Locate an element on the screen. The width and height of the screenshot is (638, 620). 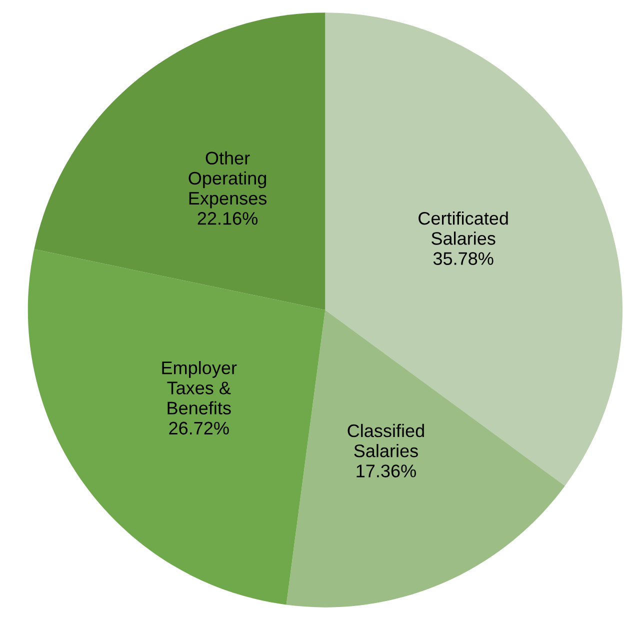
data-label: 35.78% is located at coordinates (463, 258).